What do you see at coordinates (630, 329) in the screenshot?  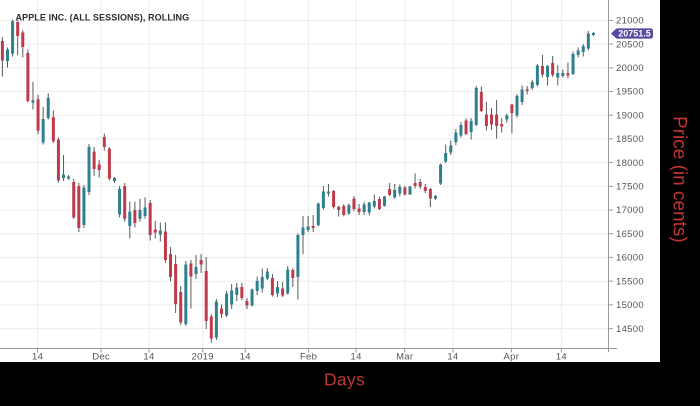 I see `svg-text: 14500` at bounding box center [630, 329].